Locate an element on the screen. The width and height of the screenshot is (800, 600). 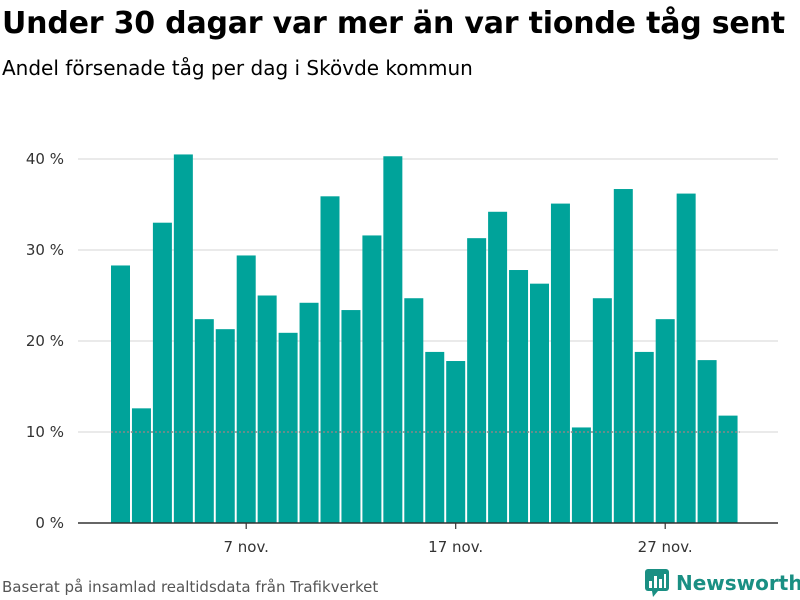
bar-chart-icon is located at coordinates (657, 583).